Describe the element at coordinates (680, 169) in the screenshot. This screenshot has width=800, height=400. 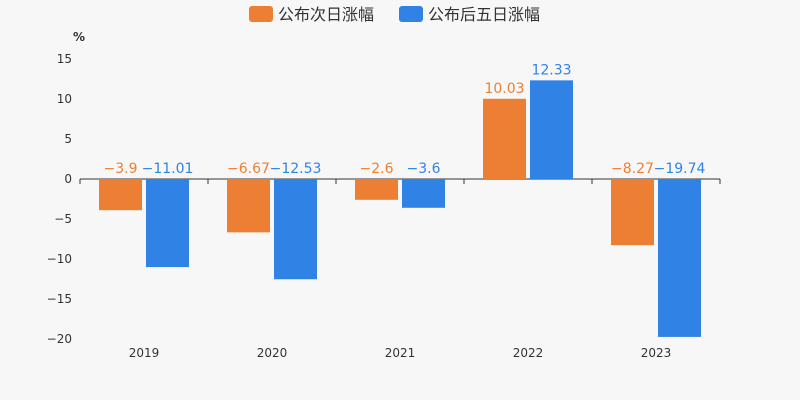
I see `data-label-2023-series-1: −19.74` at that location.